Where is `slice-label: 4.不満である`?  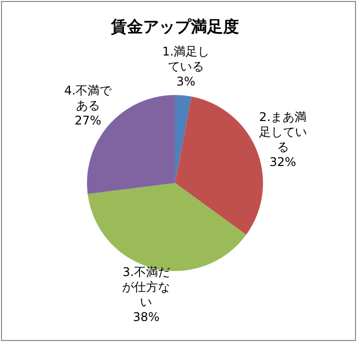
slice-label: 4.不満である is located at coordinates (88, 98).